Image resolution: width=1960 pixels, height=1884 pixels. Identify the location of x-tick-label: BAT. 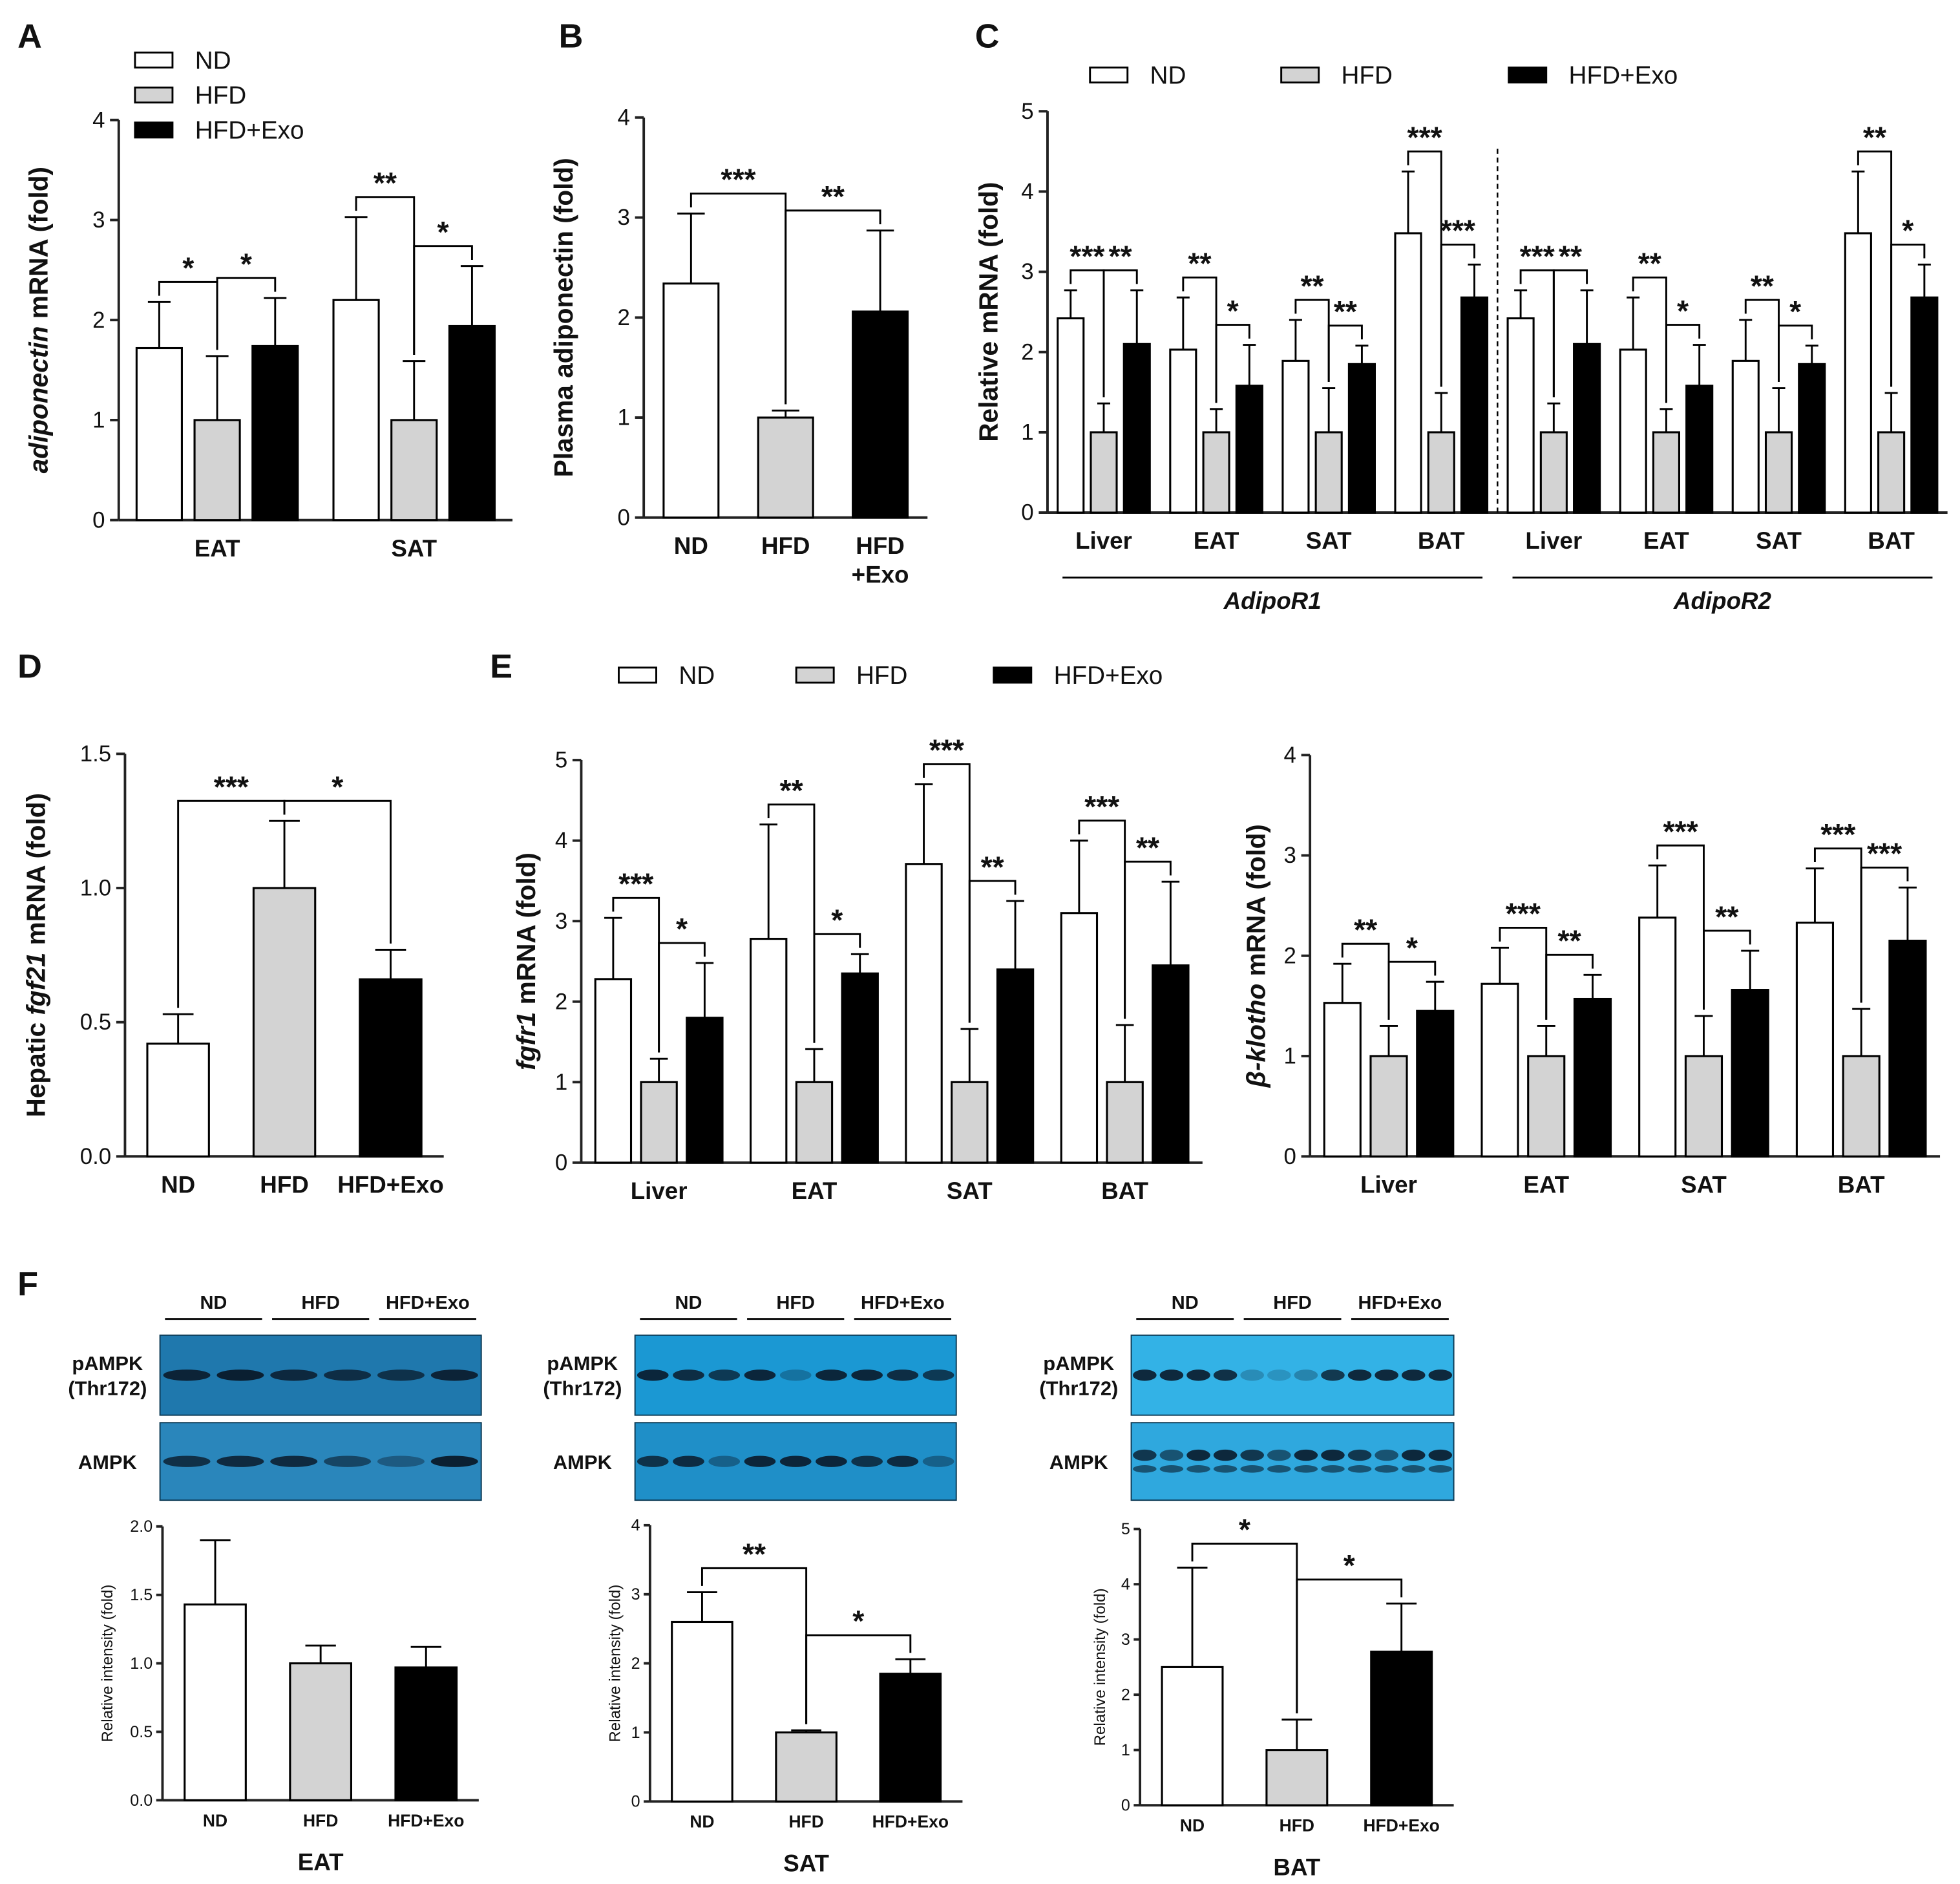
(1124, 1191).